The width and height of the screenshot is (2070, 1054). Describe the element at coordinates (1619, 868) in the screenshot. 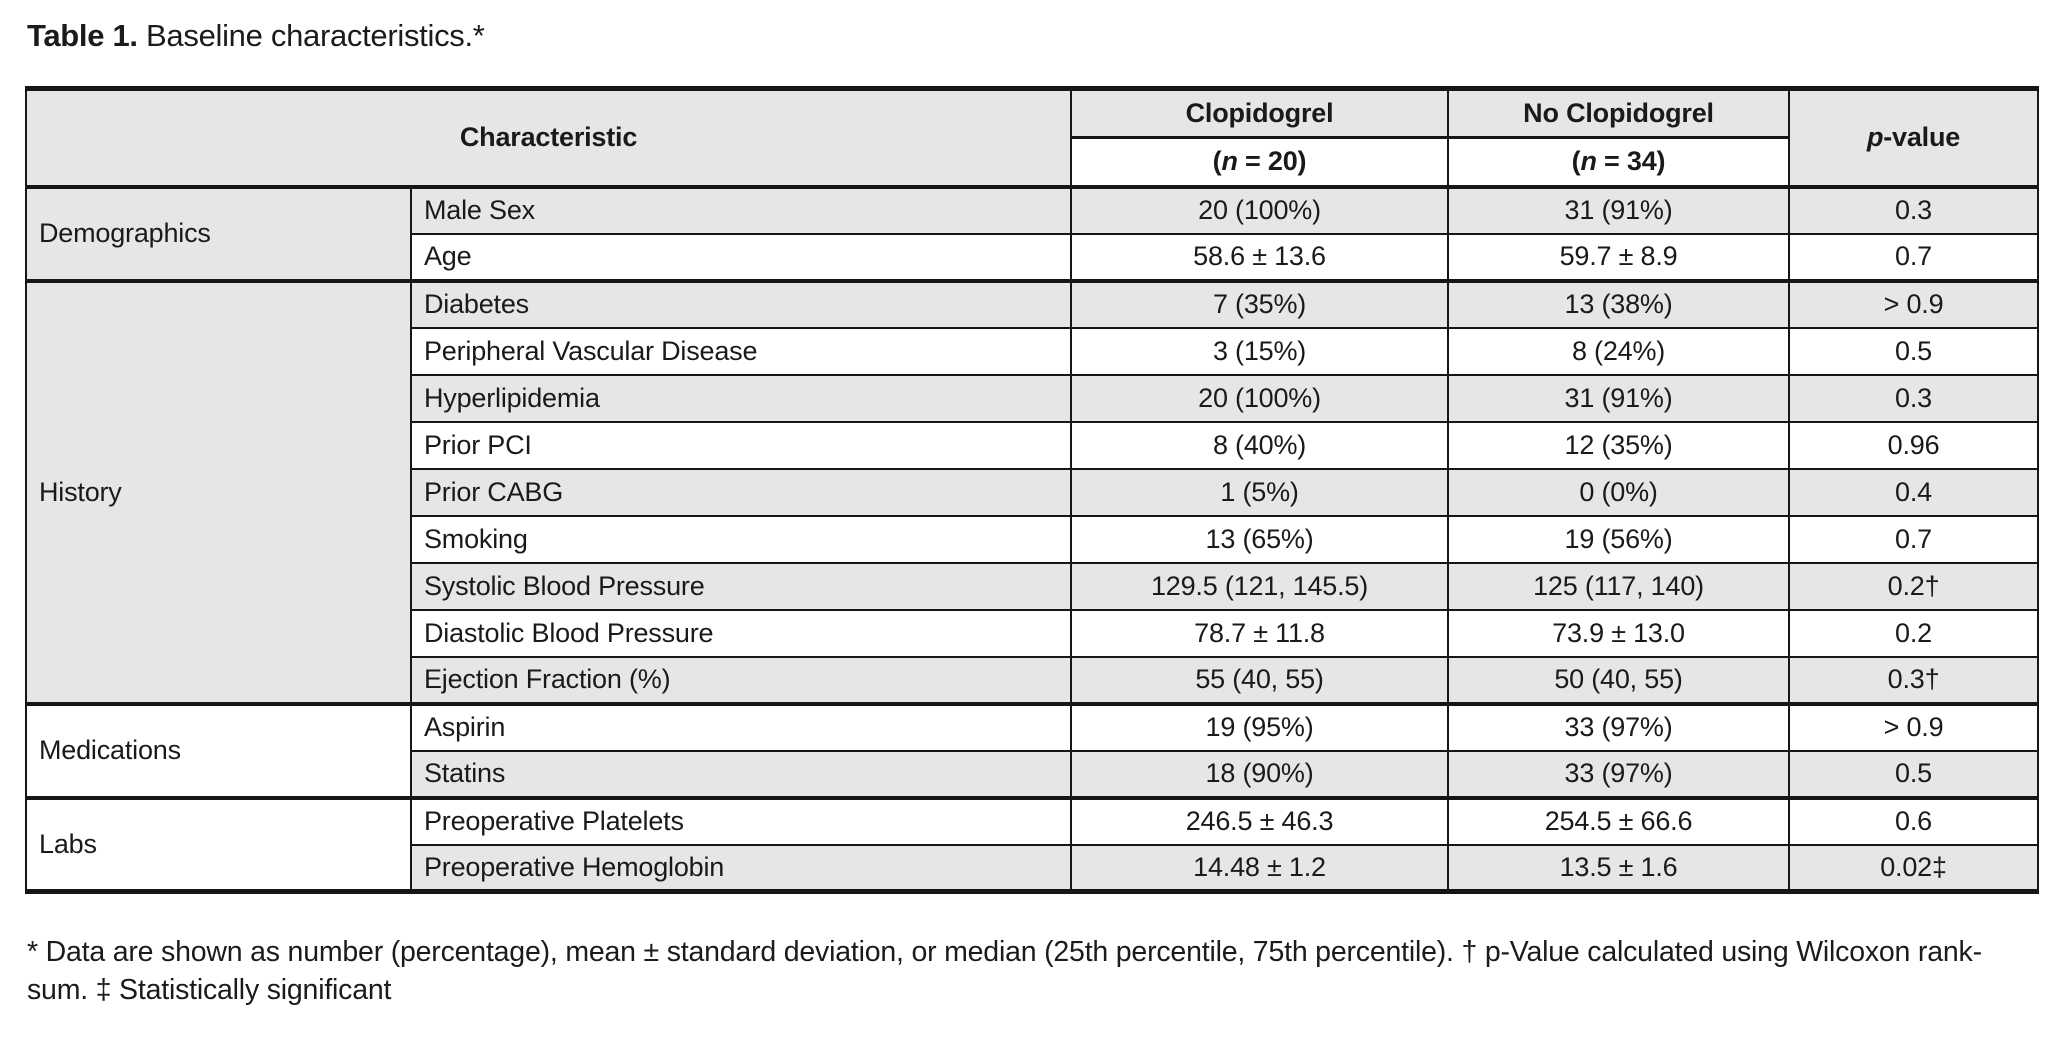

I see `cell-no-clopidogrel: 13.5 ± 1.6` at that location.